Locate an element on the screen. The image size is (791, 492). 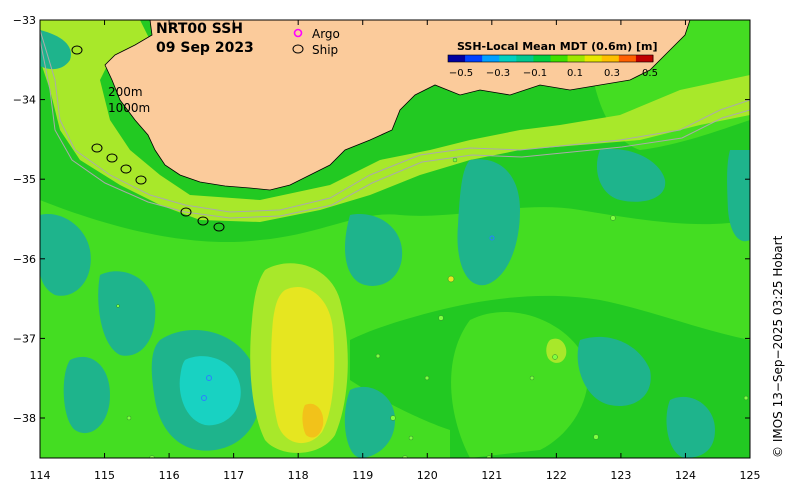
warm-anomaly-yellow is located at coordinates (303, 365).